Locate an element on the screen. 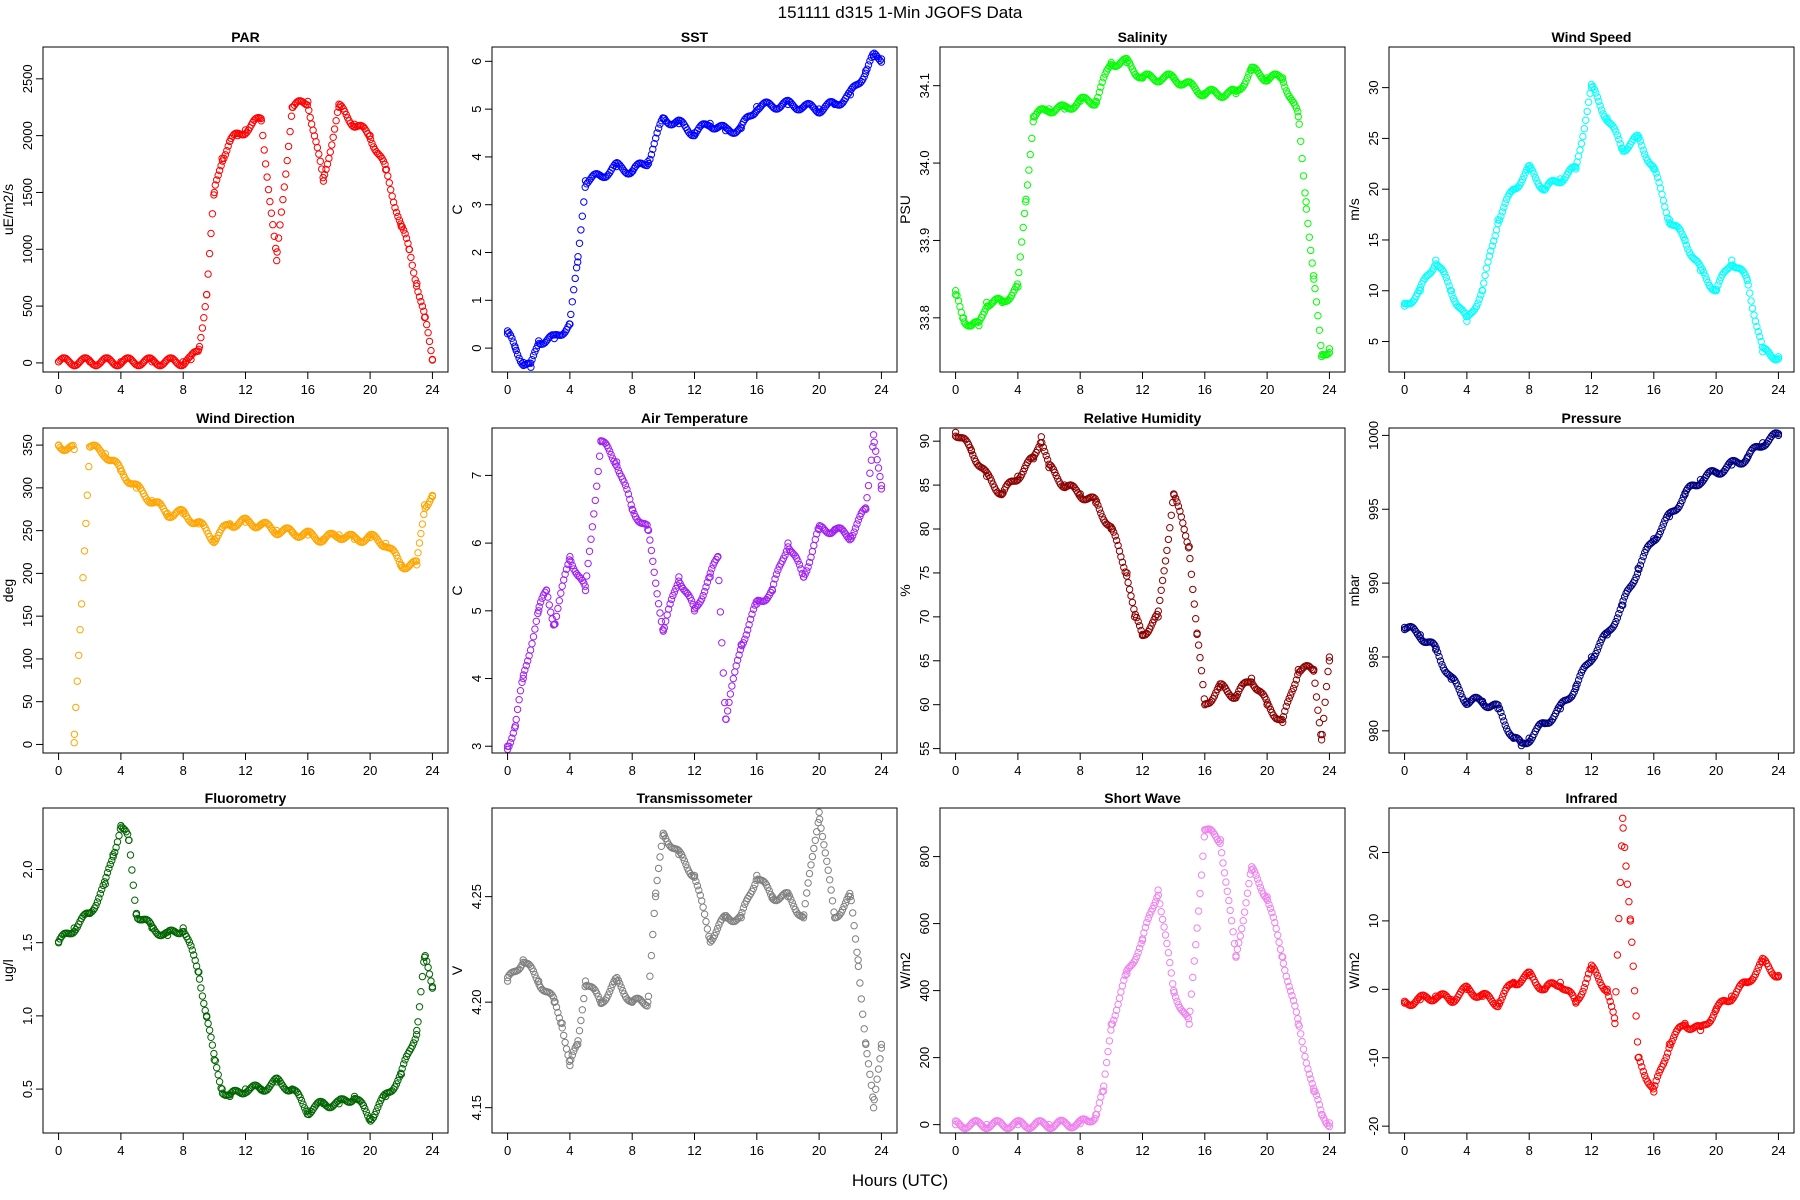 The image size is (1800, 1200). y-tick-label: 800 is located at coordinates (924, 857).